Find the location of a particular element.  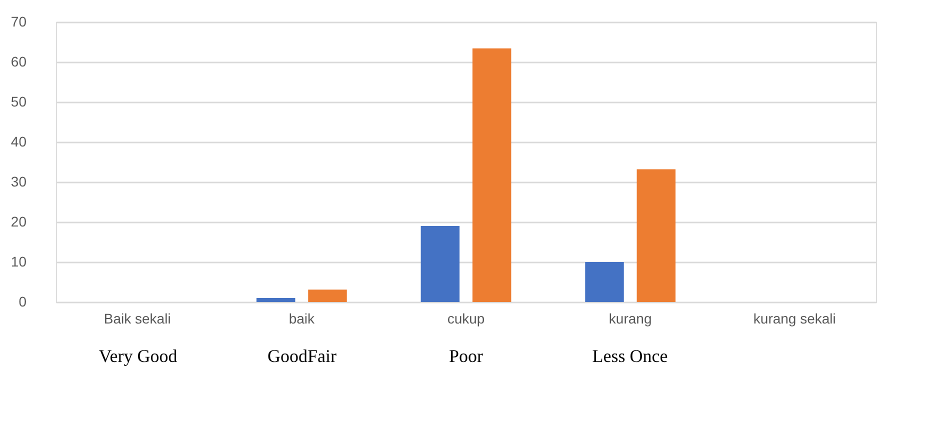

text: Poor is located at coordinates (466, 356).